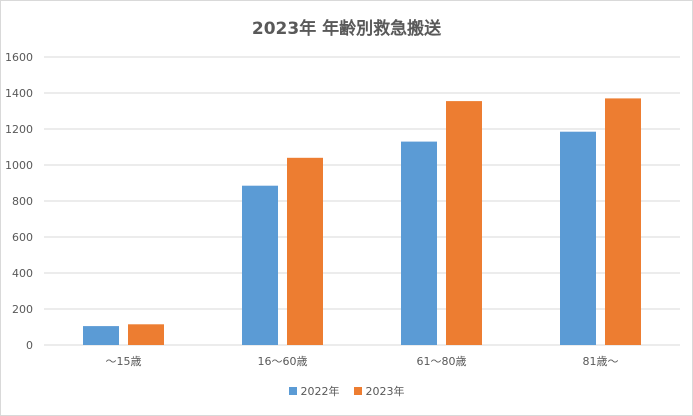  Describe the element at coordinates (22, 201) in the screenshot. I see `y-tick-label: 800` at that location.